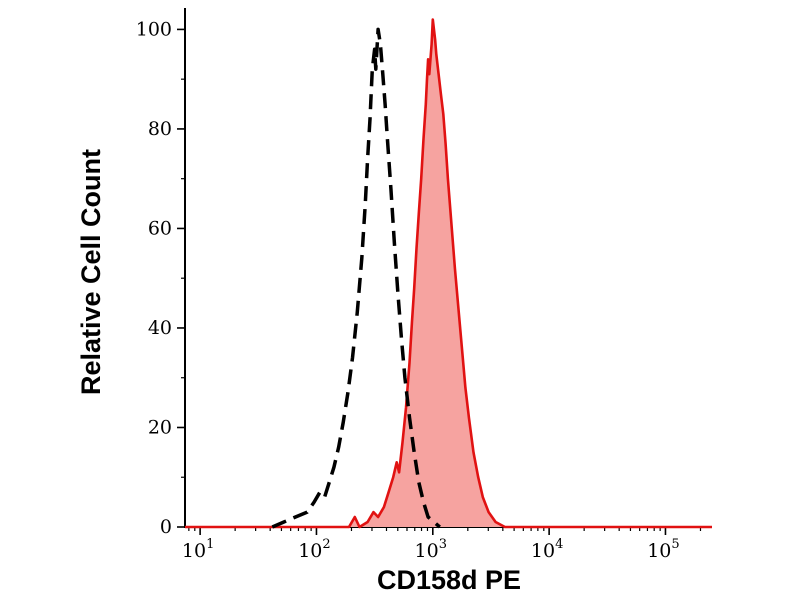 This screenshot has height=600, width=800. Describe the element at coordinates (160, 328) in the screenshot. I see `y-tick-label: 40` at that location.